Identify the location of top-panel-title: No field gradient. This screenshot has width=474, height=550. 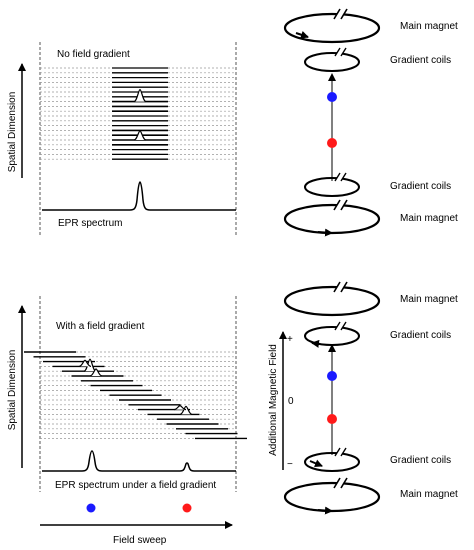
(93, 54).